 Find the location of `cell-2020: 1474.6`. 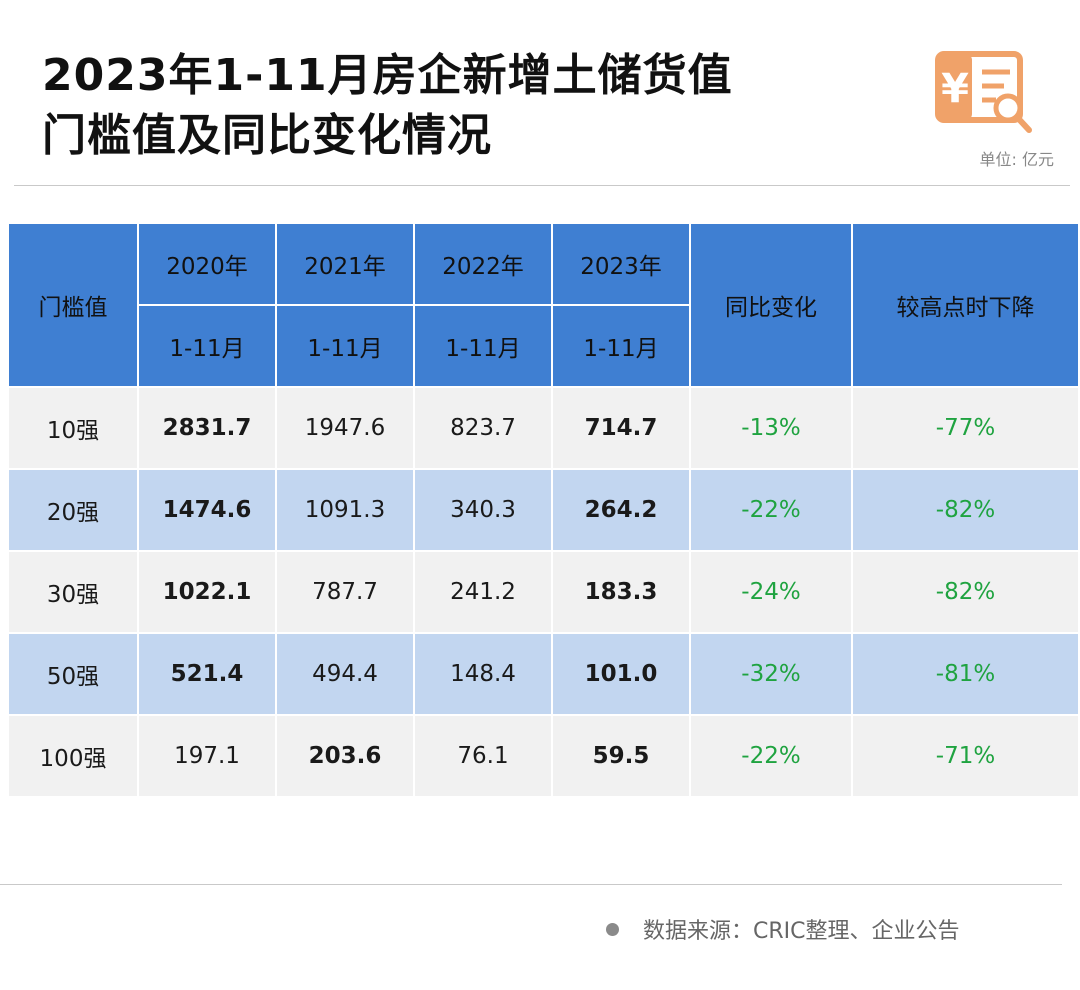

cell-2020: 1474.6 is located at coordinates (207, 510).